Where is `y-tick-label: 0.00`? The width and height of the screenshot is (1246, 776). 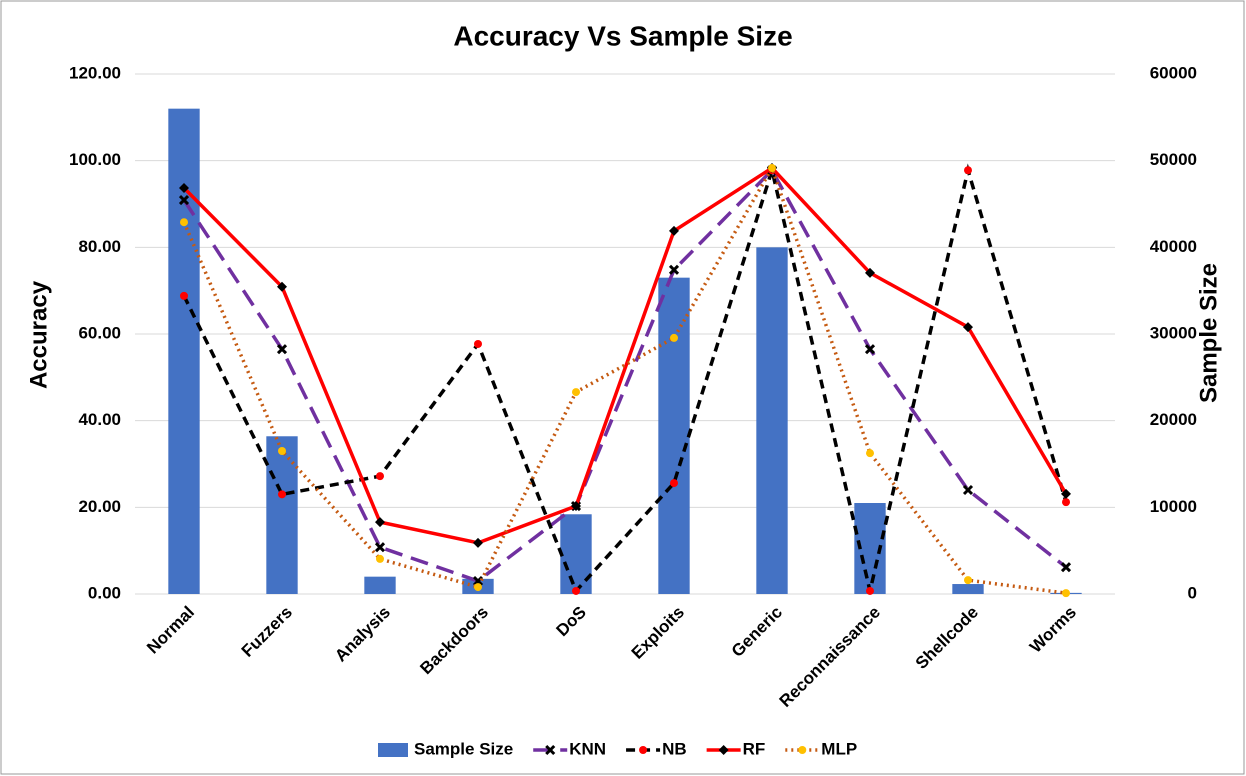
y-tick-label: 0.00 is located at coordinates (104, 592).